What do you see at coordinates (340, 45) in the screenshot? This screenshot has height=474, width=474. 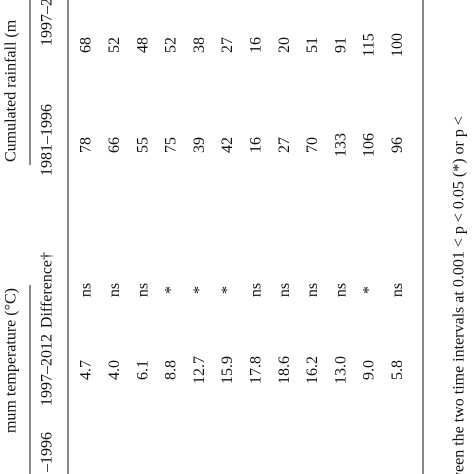 I see `cell: 91` at bounding box center [340, 45].